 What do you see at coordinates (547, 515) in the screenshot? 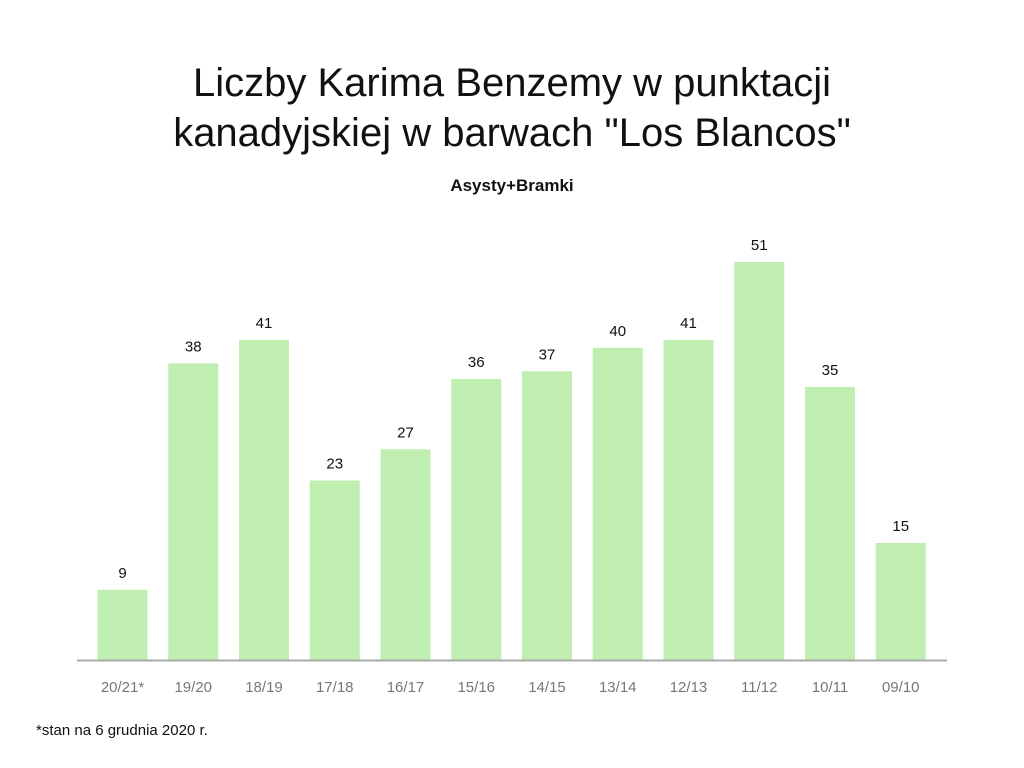
I see `bar-14/15` at bounding box center [547, 515].